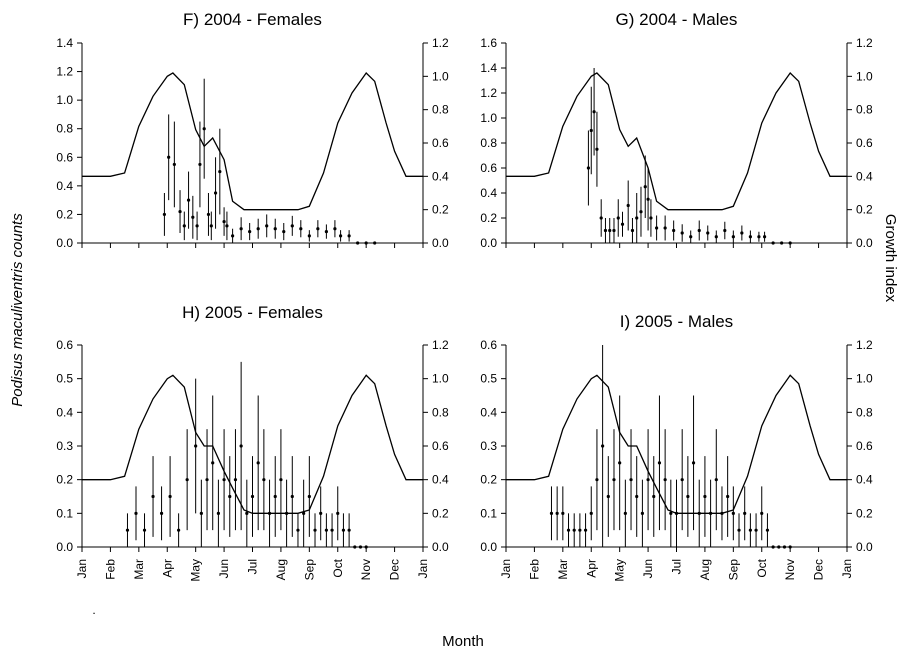 The image size is (904, 652). I want to click on x-tick-label: Sep, so click(733, 570).